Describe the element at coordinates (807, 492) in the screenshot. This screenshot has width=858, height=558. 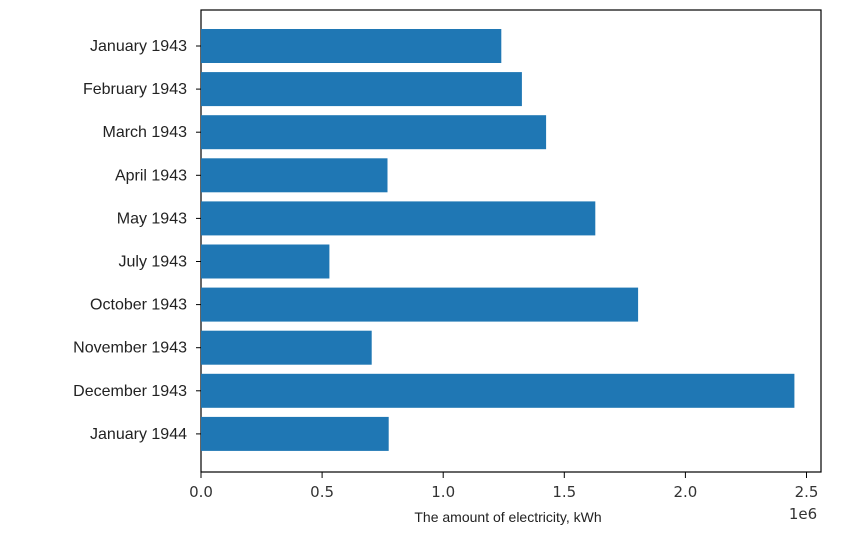
I see `x-tick-label: 2.5` at that location.